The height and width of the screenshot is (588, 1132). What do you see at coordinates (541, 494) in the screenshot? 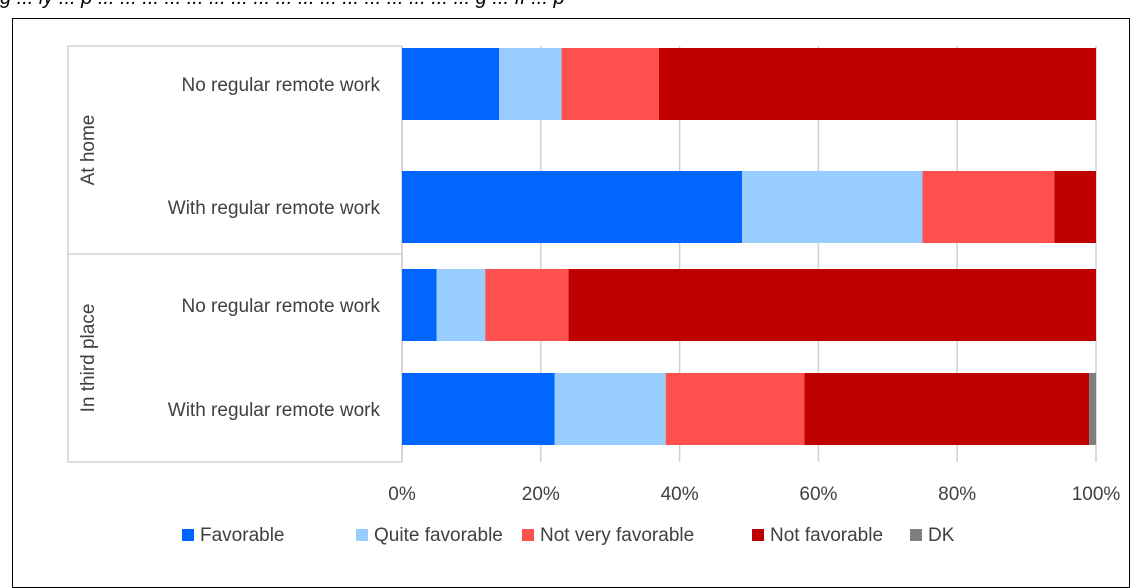
I see `x-tick-label: 20%` at bounding box center [541, 494].